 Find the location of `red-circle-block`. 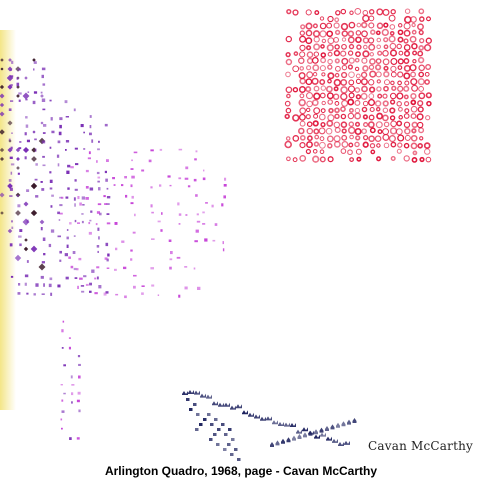

red-circle-block is located at coordinates (358, 85).